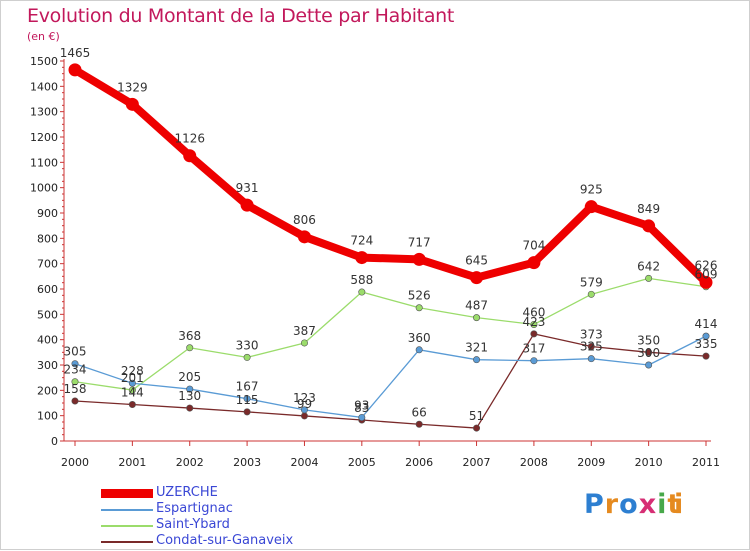 The image size is (750, 551). Describe the element at coordinates (247, 412) in the screenshot. I see `data-point-condat-sur-ganaveix-2003` at that location.